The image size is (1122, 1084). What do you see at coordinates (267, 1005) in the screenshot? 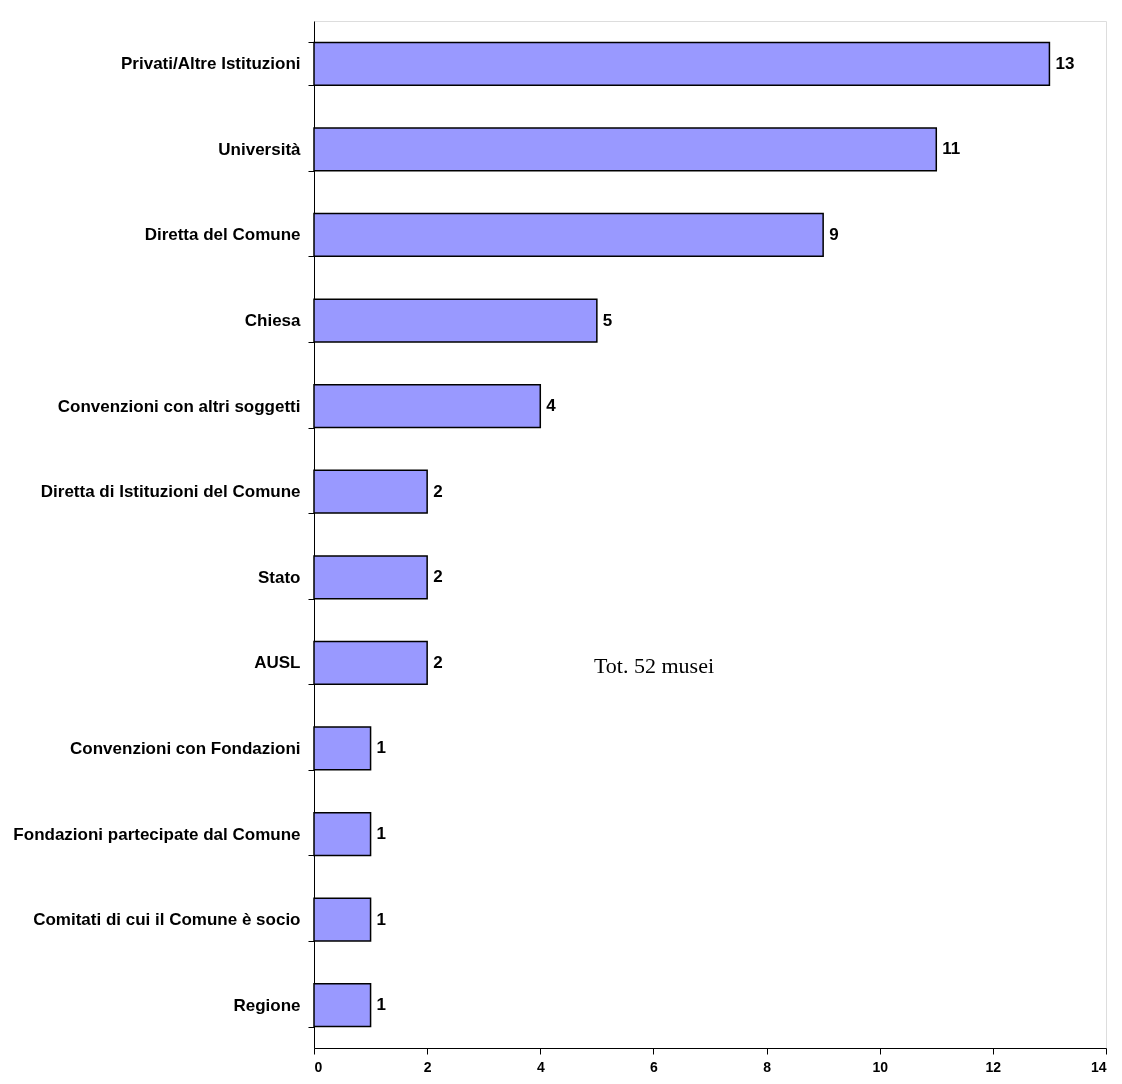
I see `y-tick-label: Regione` at bounding box center [267, 1005].